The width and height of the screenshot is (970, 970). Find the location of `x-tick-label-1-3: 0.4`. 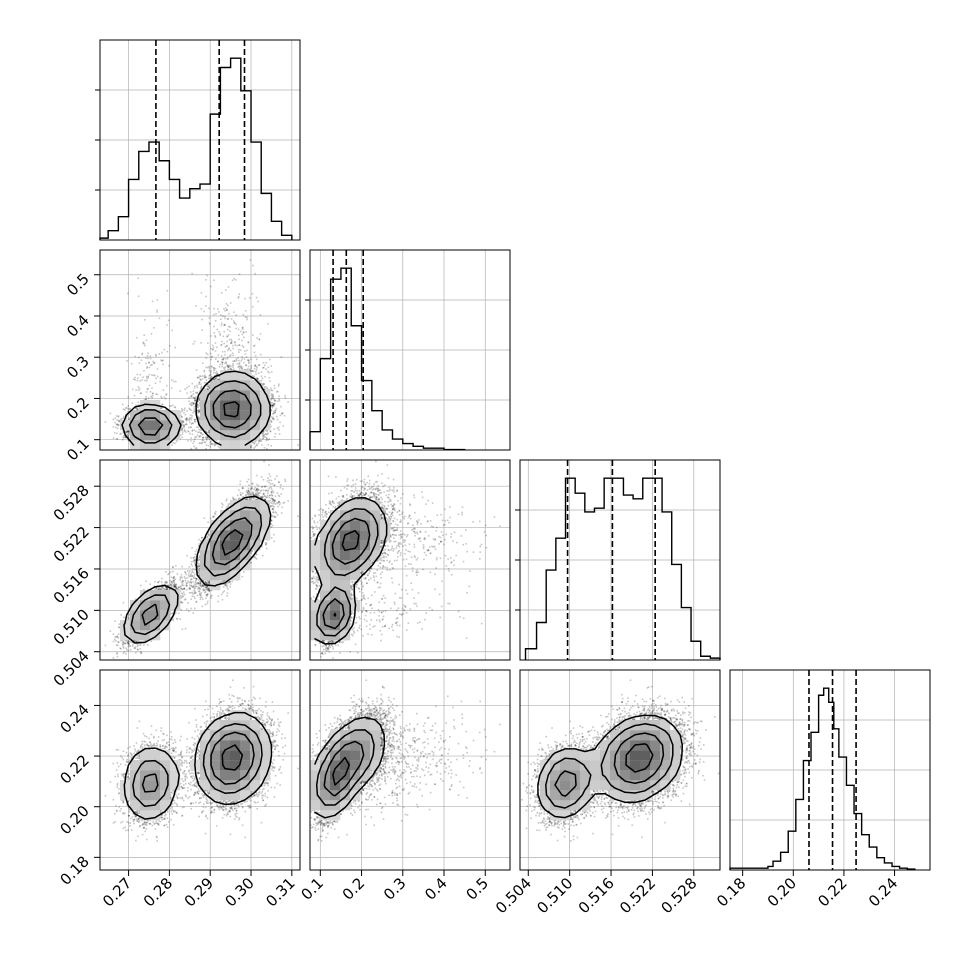

x-tick-label-1-3: 0.4 is located at coordinates (436, 889).